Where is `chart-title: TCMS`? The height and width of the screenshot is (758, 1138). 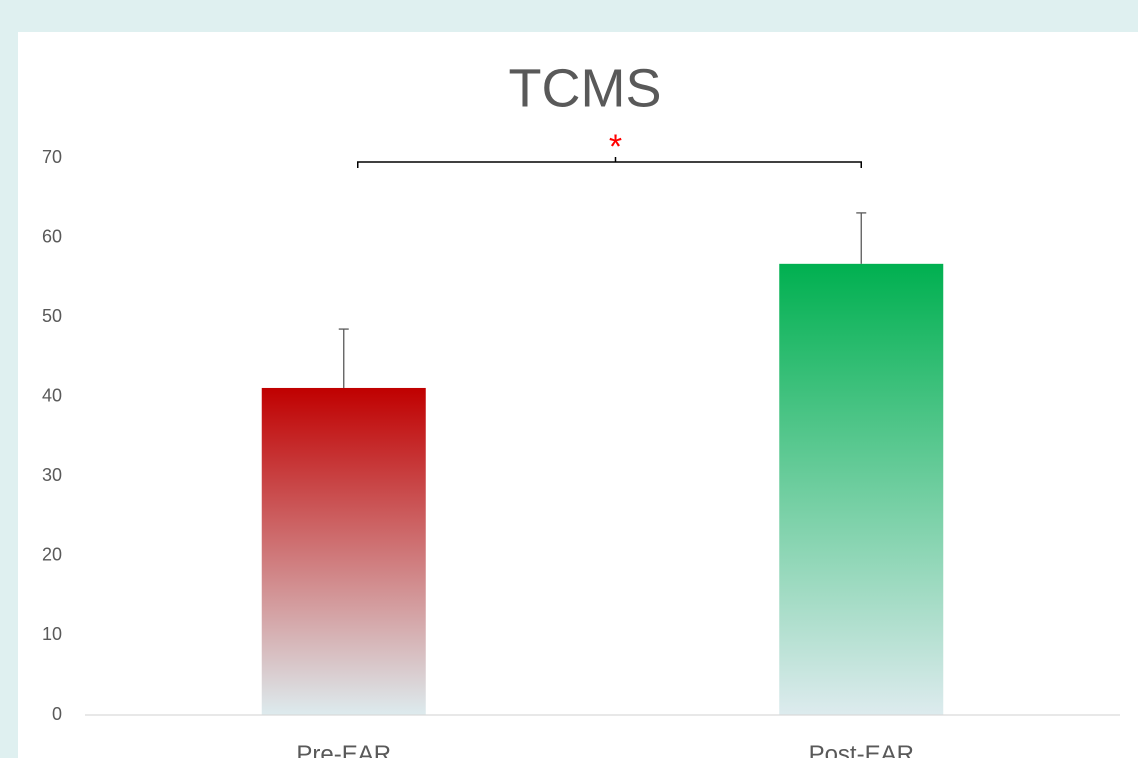
chart-title: TCMS is located at coordinates (585, 88).